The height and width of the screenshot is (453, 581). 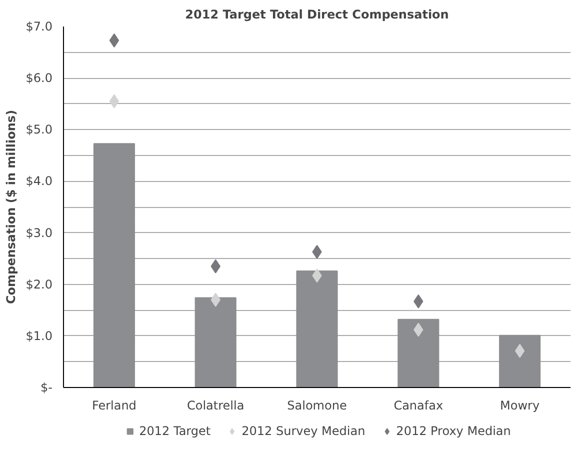 What do you see at coordinates (39, 335) in the screenshot?
I see `y-tick-label: $1.0` at bounding box center [39, 335].